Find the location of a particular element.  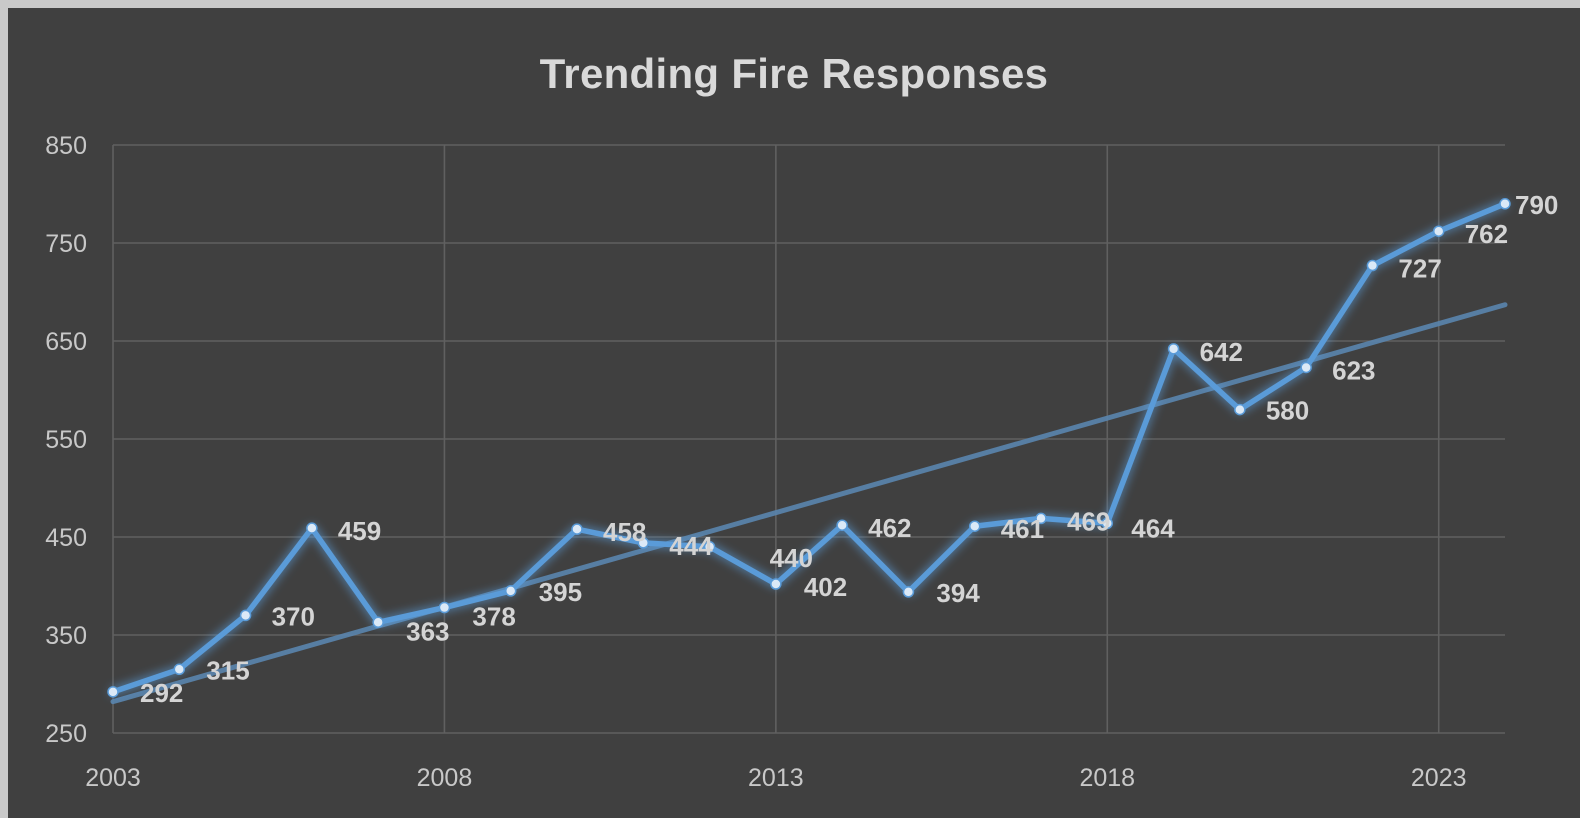

data-label: 315 is located at coordinates (227, 670).